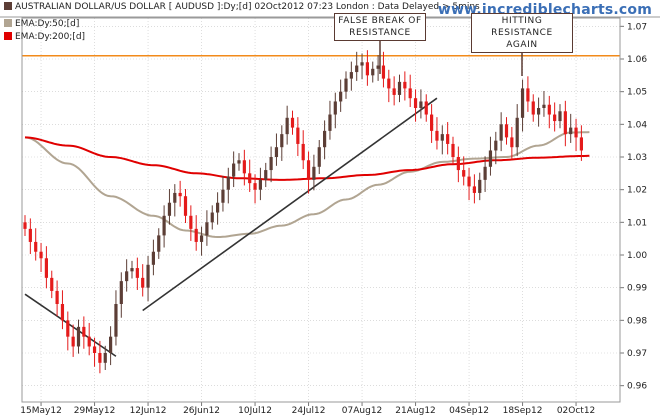 Image resolution: width=660 pixels, height=420 pixels. I want to click on y-tick-label: 1.00, so click(637, 256).